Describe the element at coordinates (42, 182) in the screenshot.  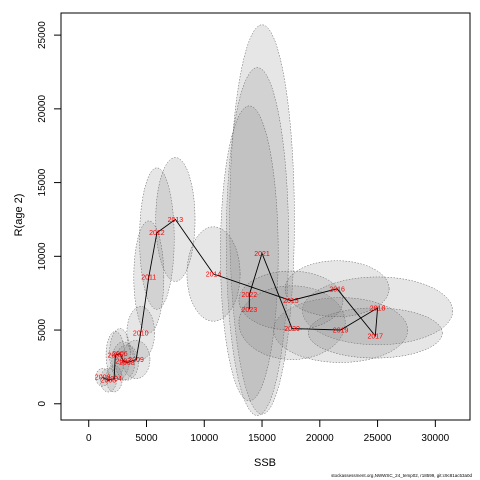
I see `y-tick-label: 15000` at that location.